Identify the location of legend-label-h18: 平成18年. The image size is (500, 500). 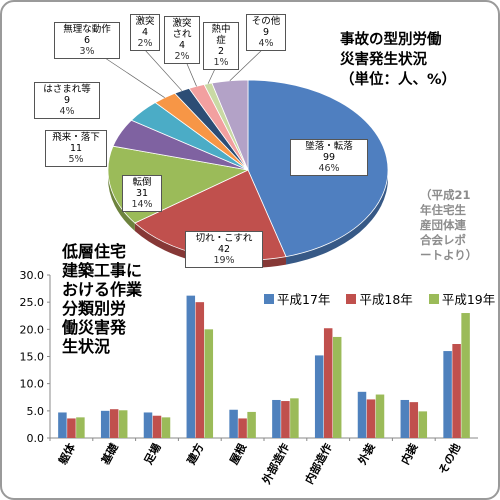
(386, 299).